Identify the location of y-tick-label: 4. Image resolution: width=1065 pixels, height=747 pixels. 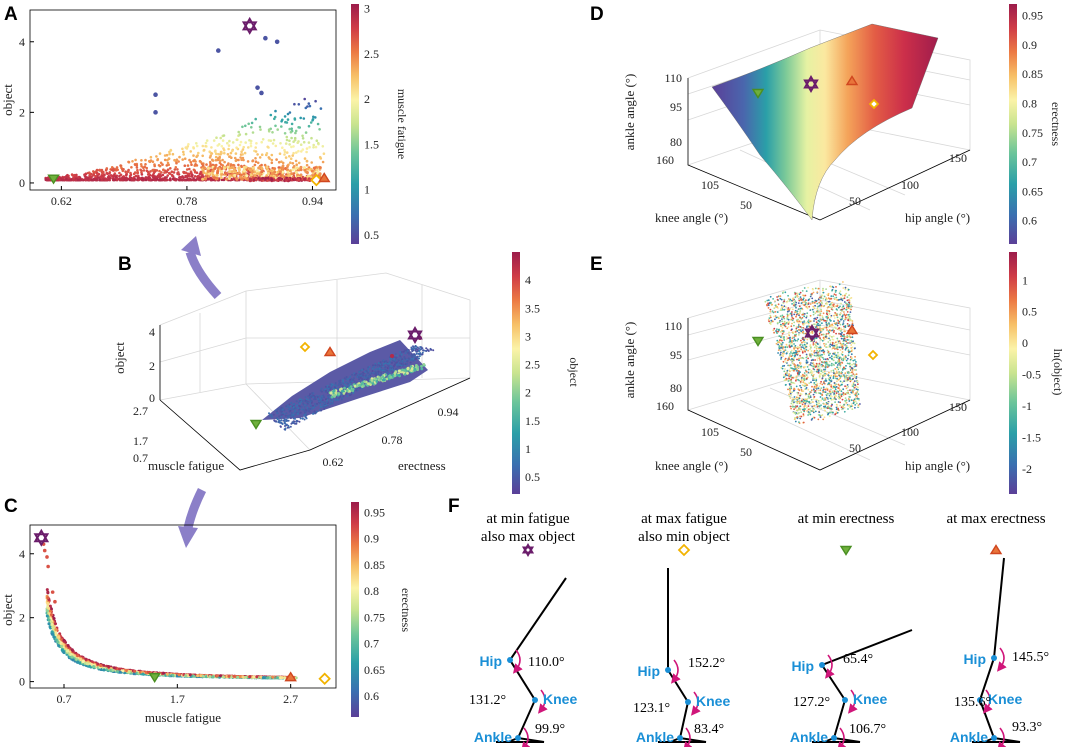
(22, 554).